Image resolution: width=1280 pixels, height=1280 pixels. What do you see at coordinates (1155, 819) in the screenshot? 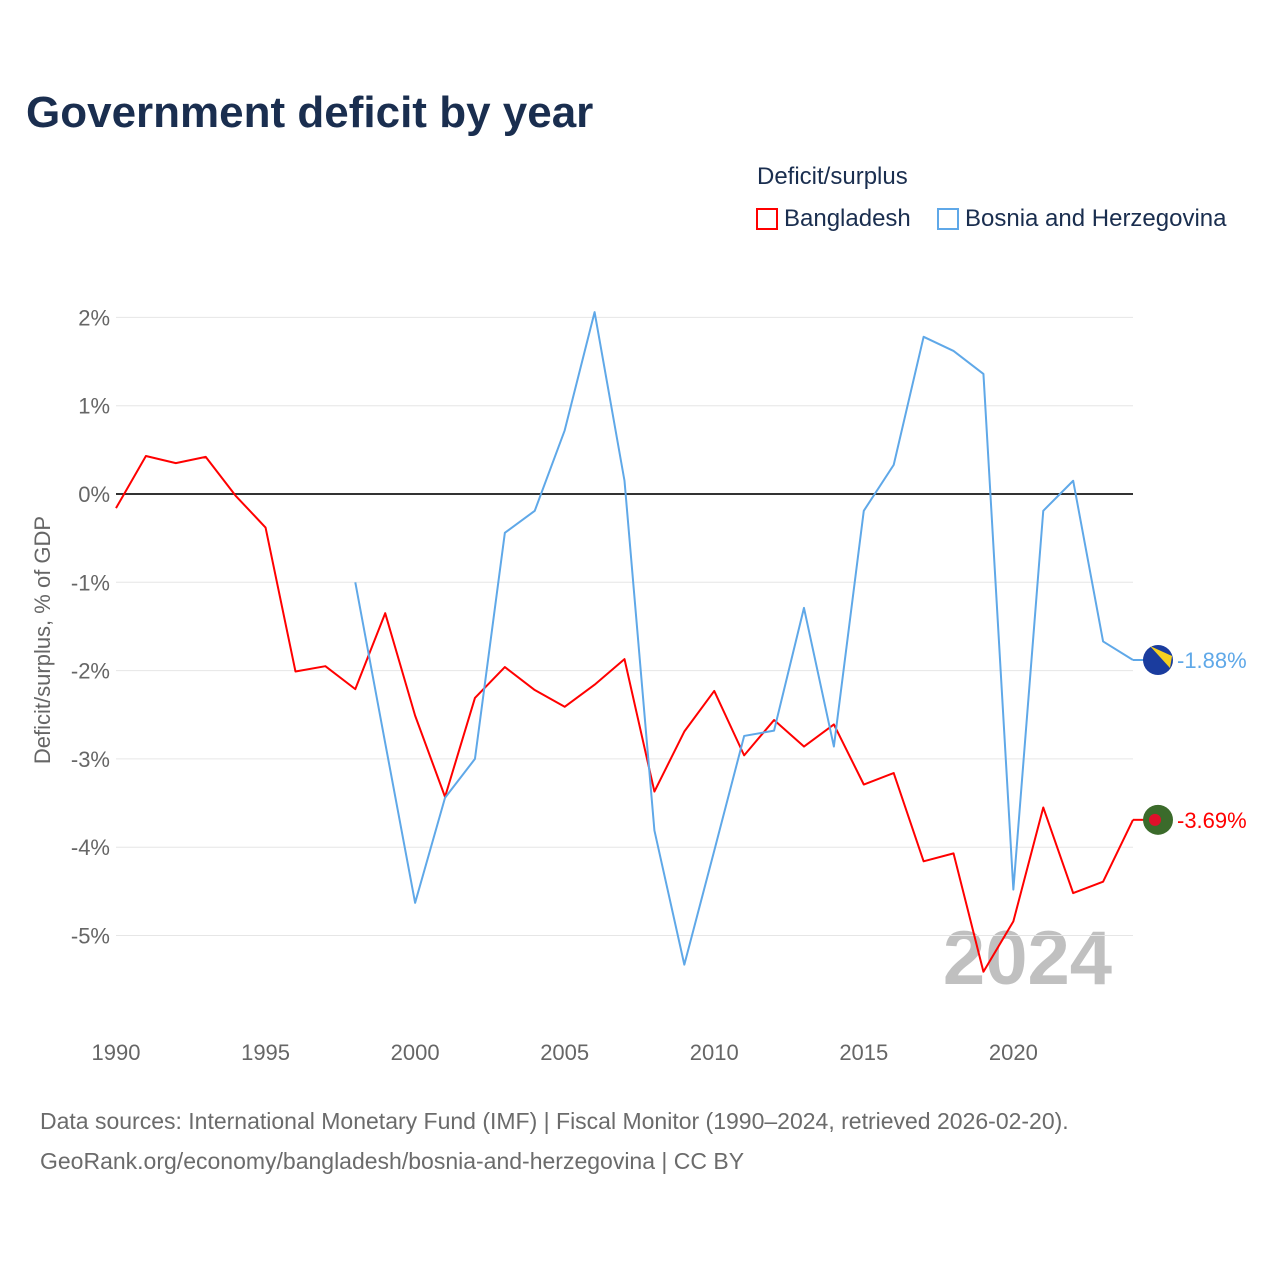
I see `bangladesh-flag-disc` at bounding box center [1155, 819].